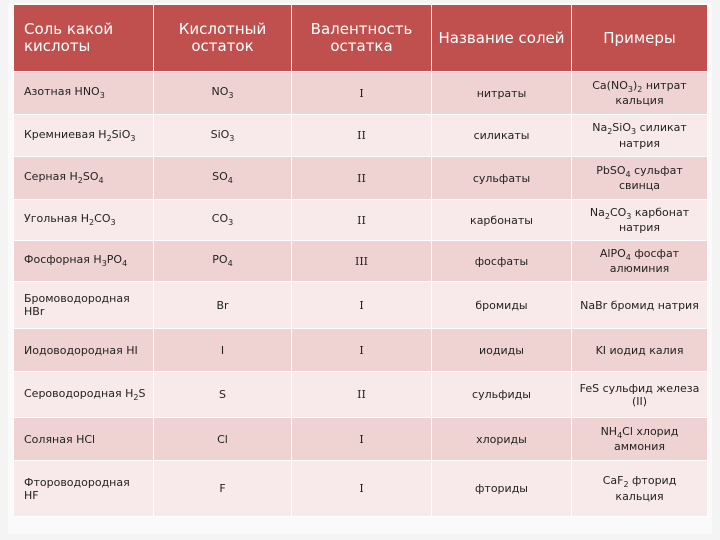  I want to click on example-cell: Ca(NO3)2 нитрат кальция, so click(639, 93).